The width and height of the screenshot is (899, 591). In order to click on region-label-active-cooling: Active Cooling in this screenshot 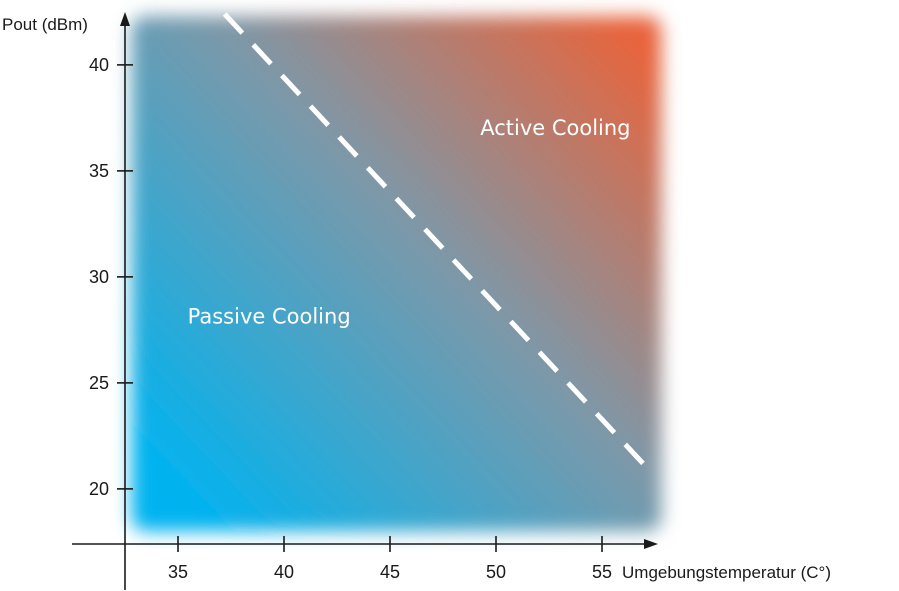, I will do `click(555, 128)`.